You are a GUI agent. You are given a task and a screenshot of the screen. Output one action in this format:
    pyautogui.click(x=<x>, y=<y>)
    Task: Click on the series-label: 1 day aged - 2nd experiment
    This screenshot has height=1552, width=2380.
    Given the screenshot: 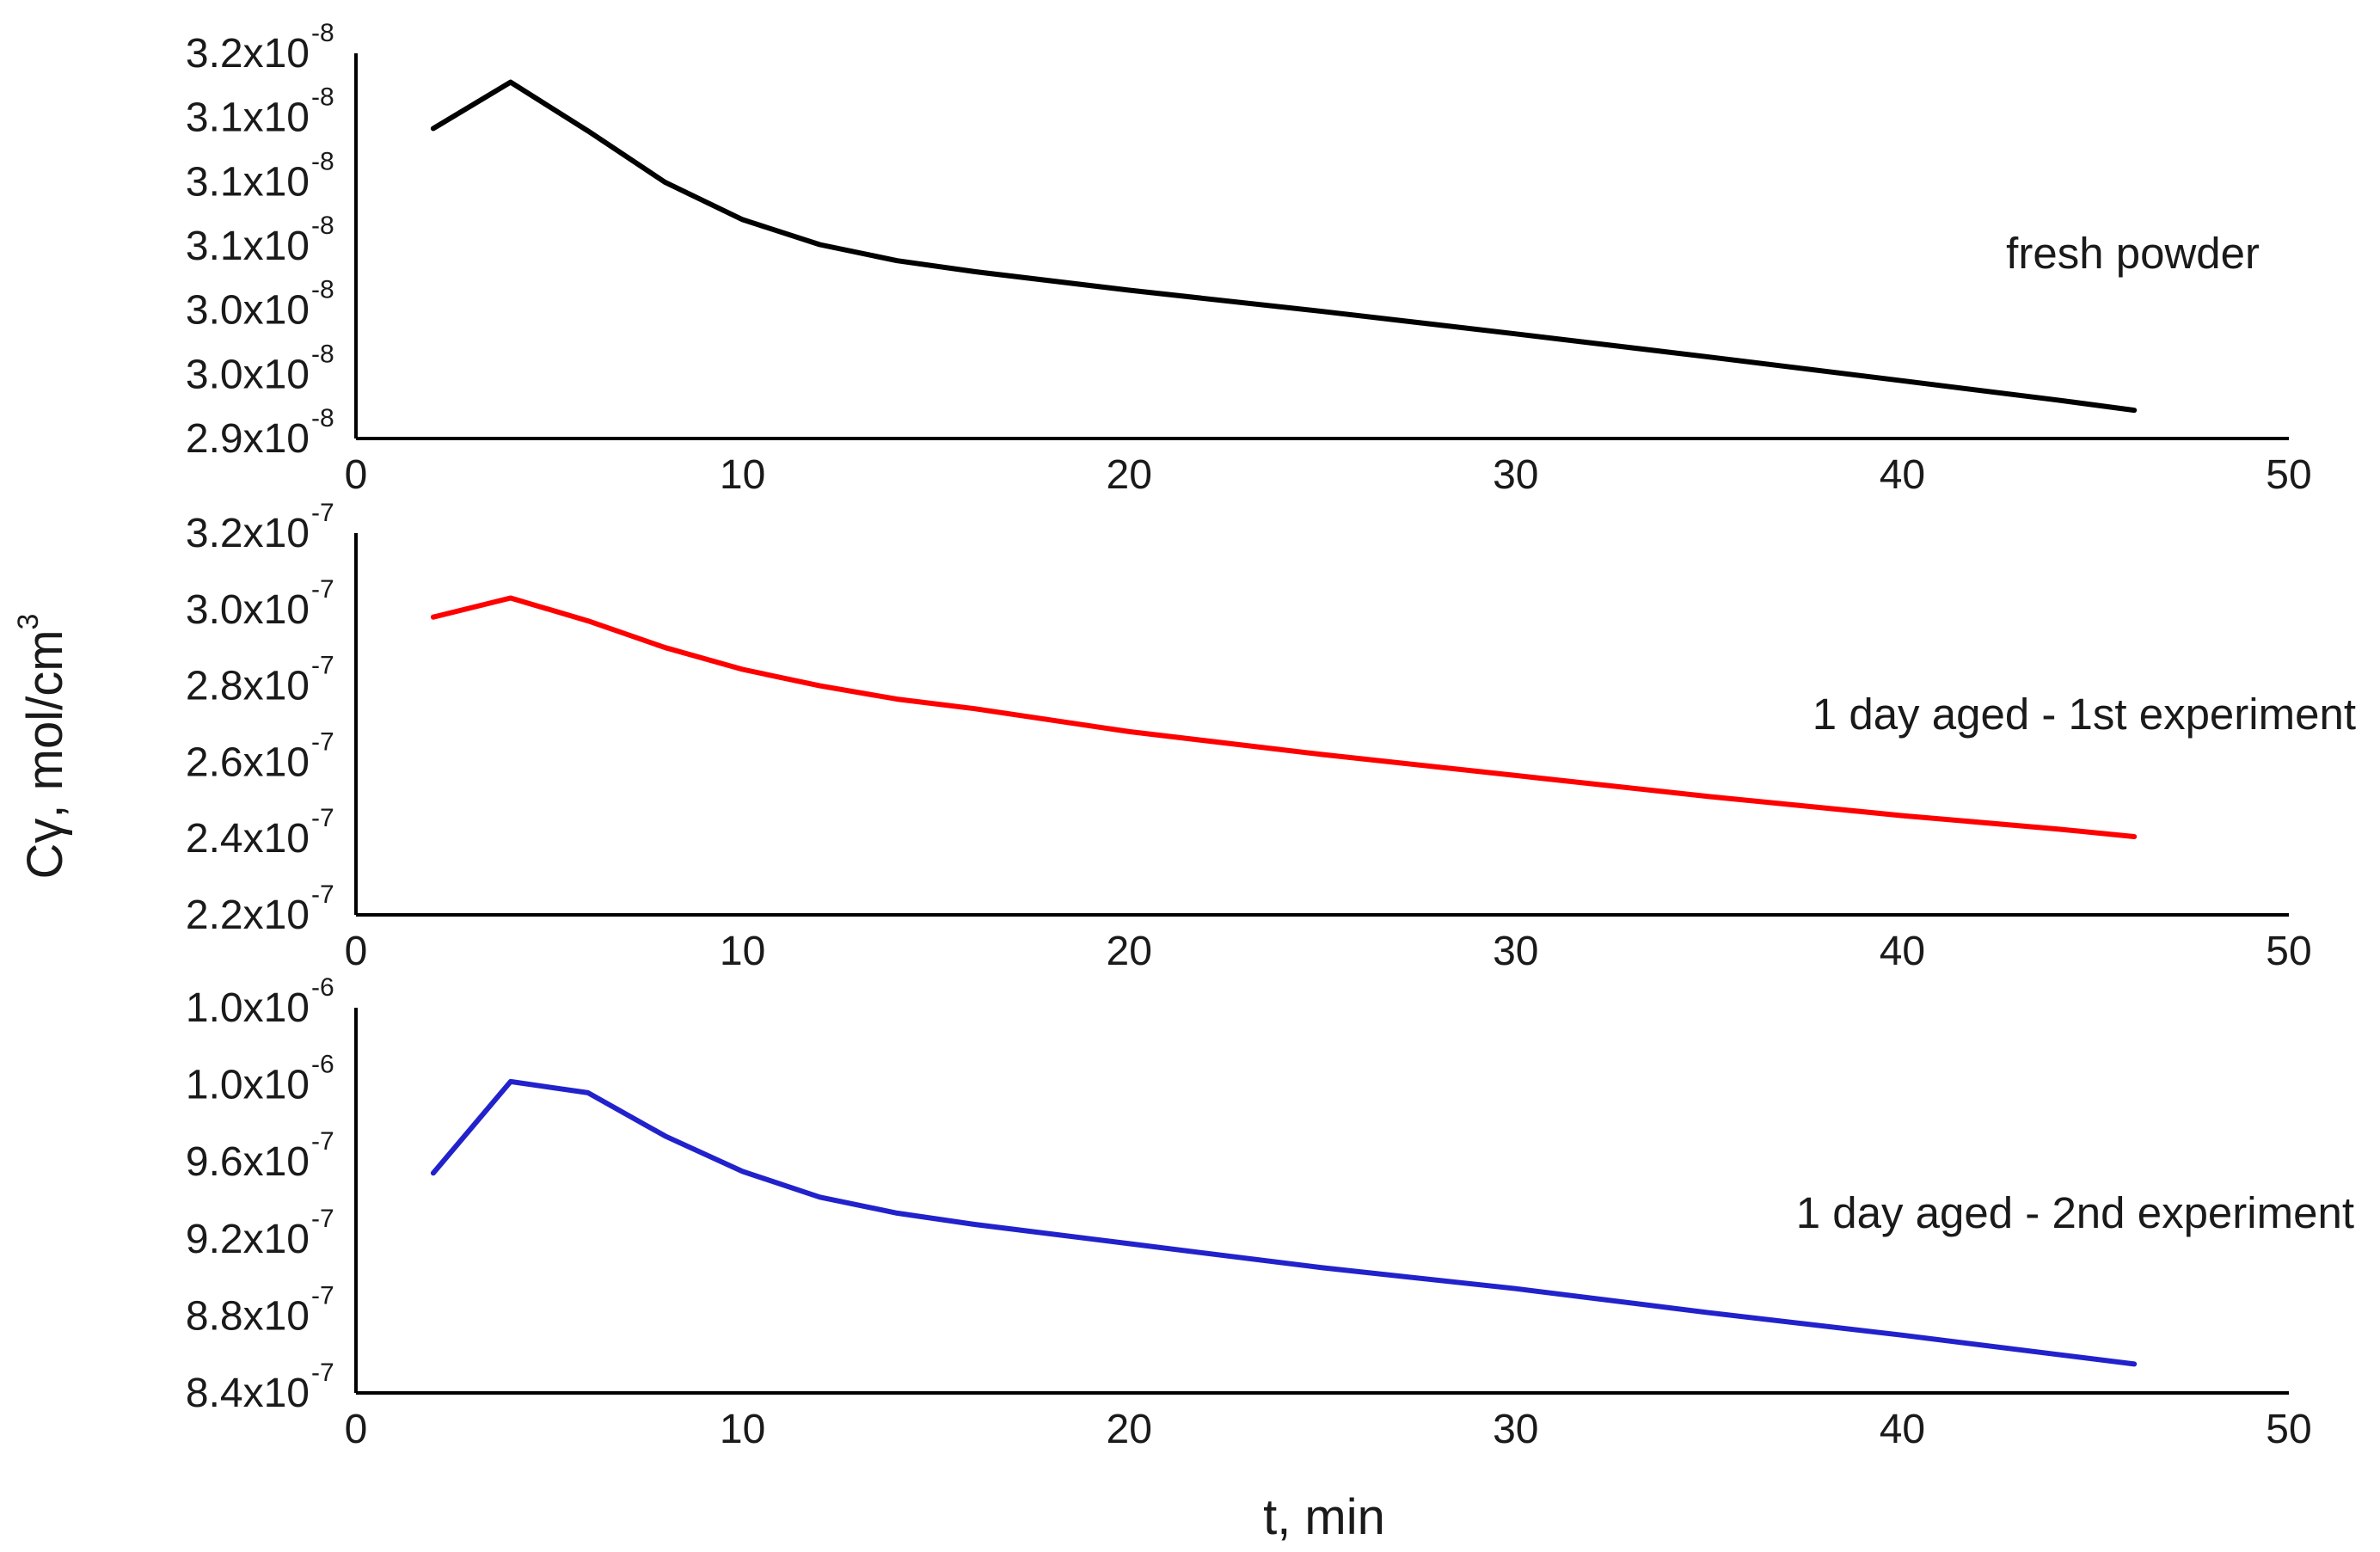 What is the action you would take?
    pyautogui.click(x=2075, y=1212)
    